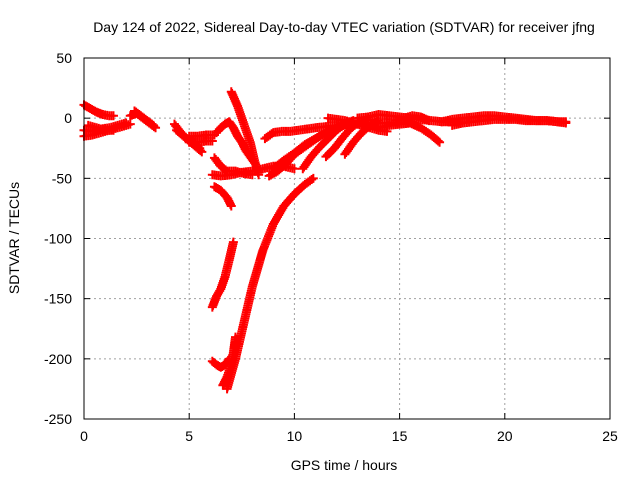 This screenshot has height=480, width=640. What do you see at coordinates (610, 436) in the screenshot?
I see `x-tick-label: 25` at bounding box center [610, 436].